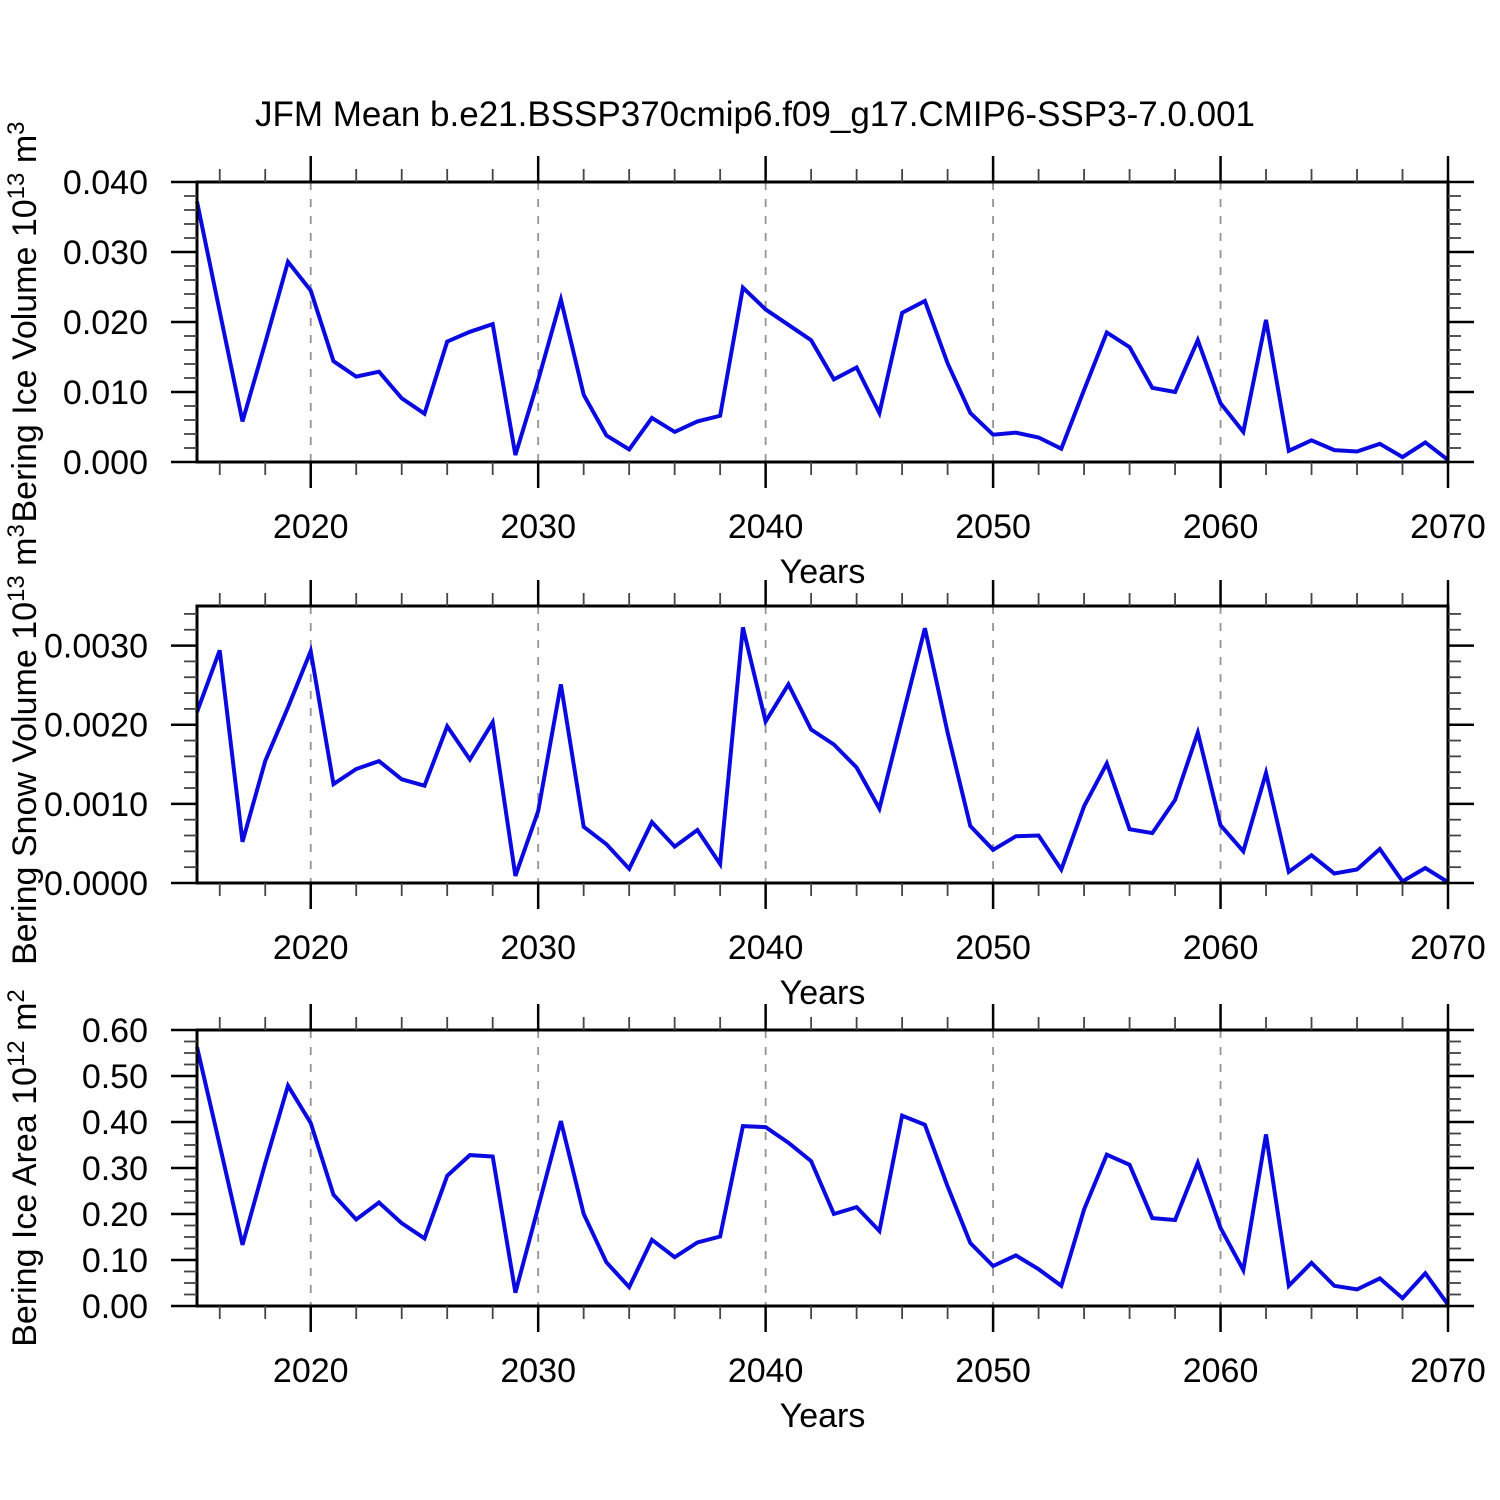 The height and width of the screenshot is (1500, 1500). I want to click on y-tick-label: 0.30, so click(115, 1169).